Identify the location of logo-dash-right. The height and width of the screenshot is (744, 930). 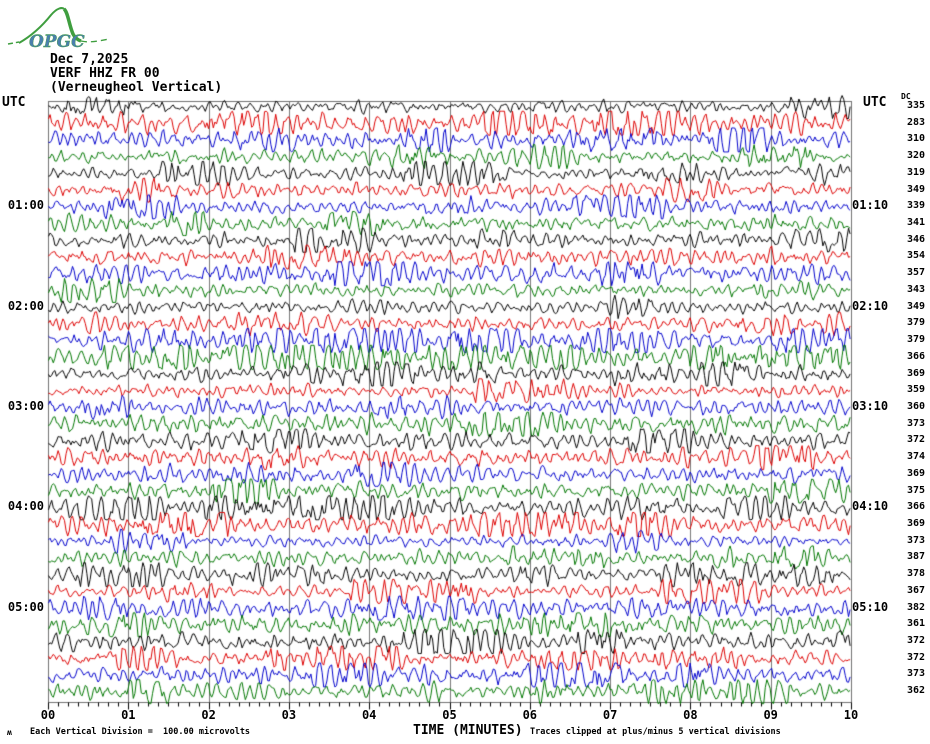
(95, 40).